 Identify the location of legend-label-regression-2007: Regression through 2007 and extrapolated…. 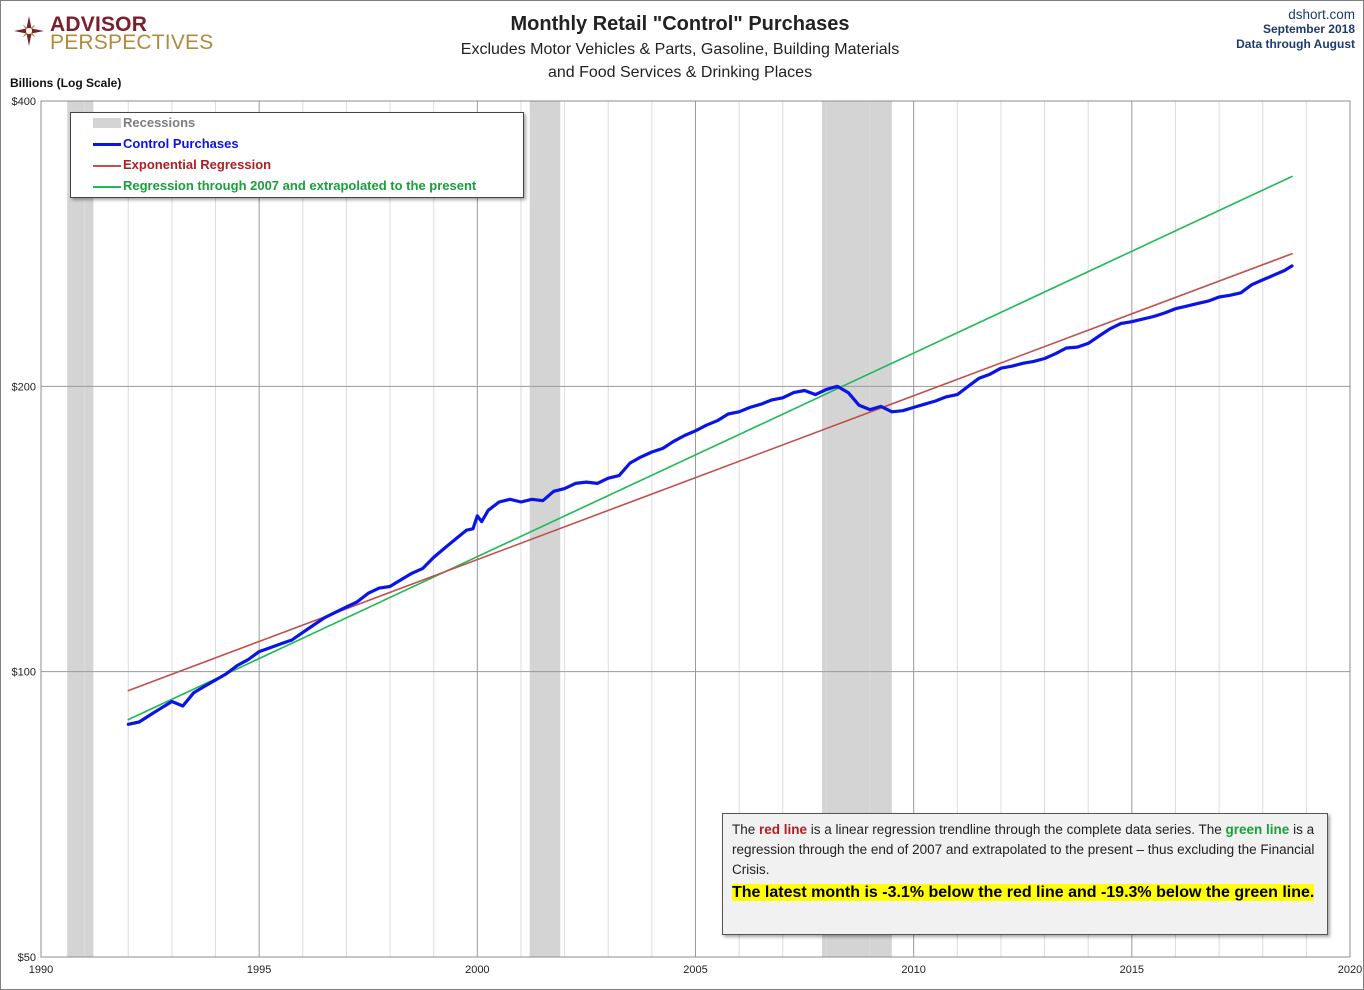
(300, 185).